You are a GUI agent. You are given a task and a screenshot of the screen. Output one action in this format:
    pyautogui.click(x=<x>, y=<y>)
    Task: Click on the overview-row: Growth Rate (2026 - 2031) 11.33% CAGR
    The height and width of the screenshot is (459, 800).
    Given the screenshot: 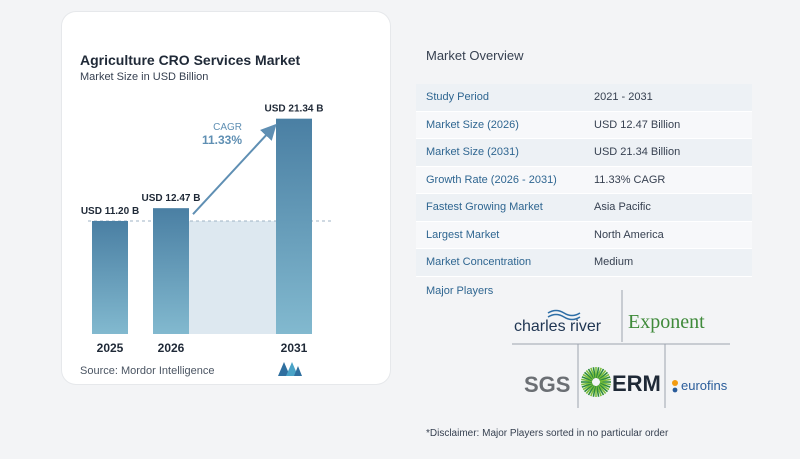 What is the action you would take?
    pyautogui.click(x=584, y=180)
    